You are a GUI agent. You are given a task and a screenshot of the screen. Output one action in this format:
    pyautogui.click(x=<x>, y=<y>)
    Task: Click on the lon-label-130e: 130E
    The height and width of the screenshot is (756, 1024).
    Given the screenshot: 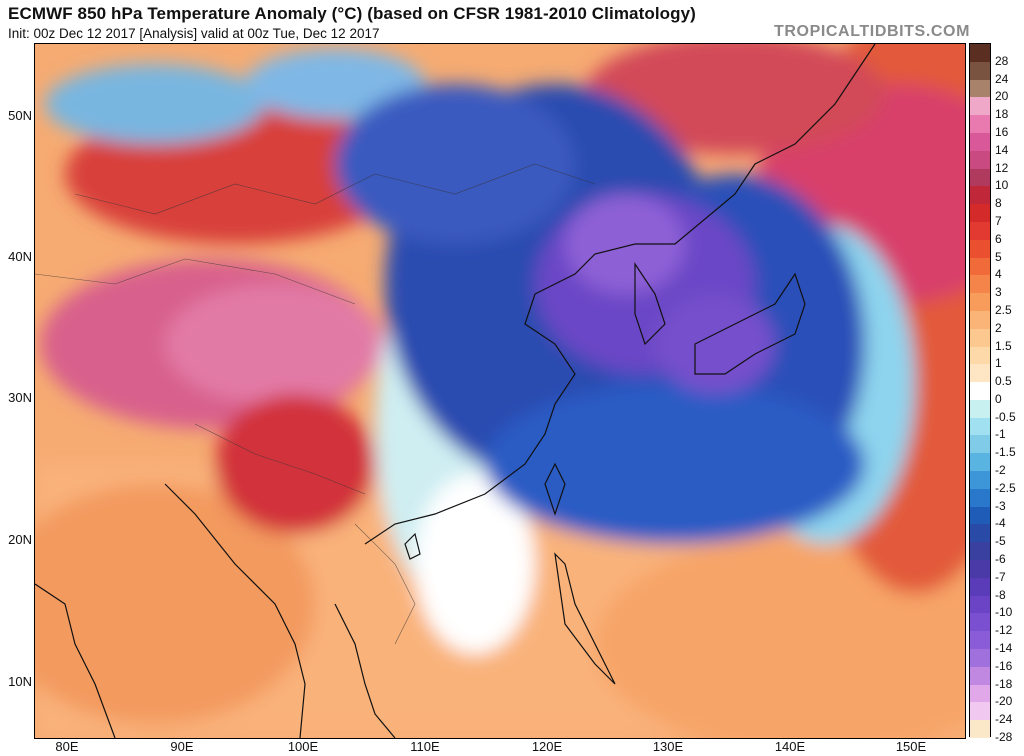 What is the action you would take?
    pyautogui.click(x=668, y=746)
    